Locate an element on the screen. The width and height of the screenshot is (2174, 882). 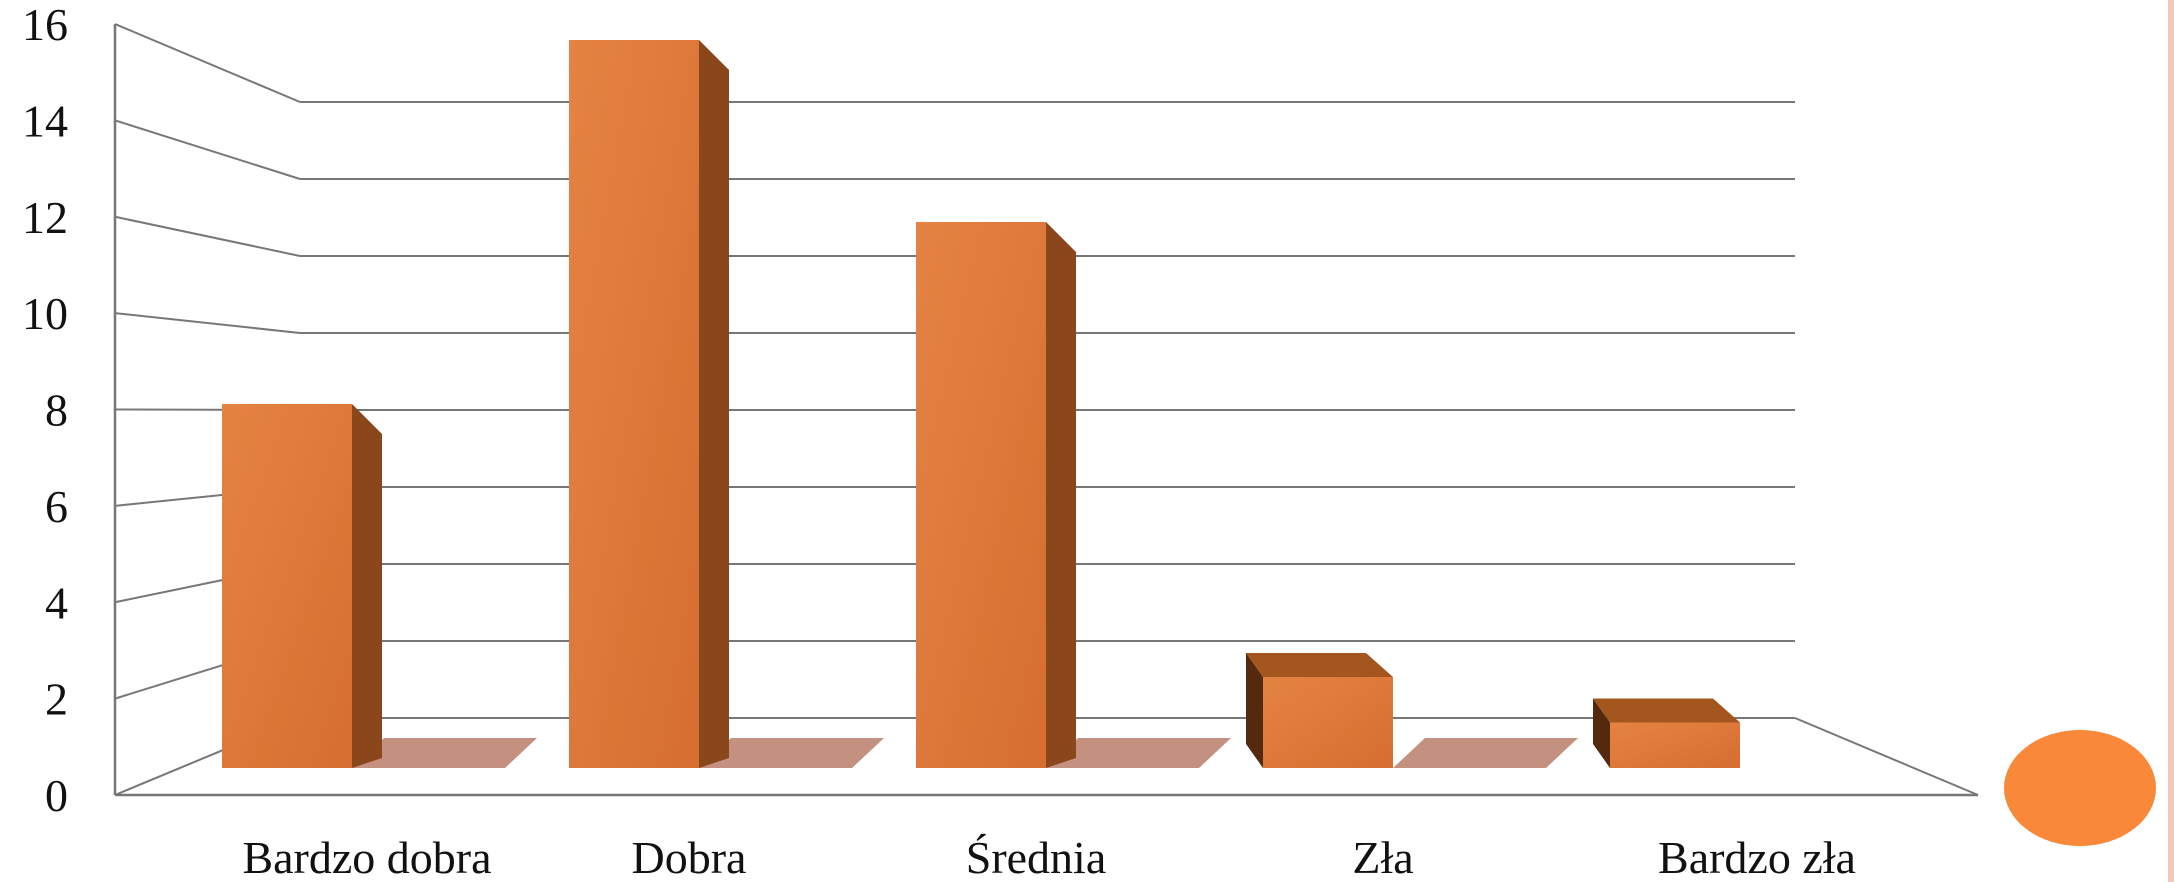
decorative-circle is located at coordinates (2080, 788).